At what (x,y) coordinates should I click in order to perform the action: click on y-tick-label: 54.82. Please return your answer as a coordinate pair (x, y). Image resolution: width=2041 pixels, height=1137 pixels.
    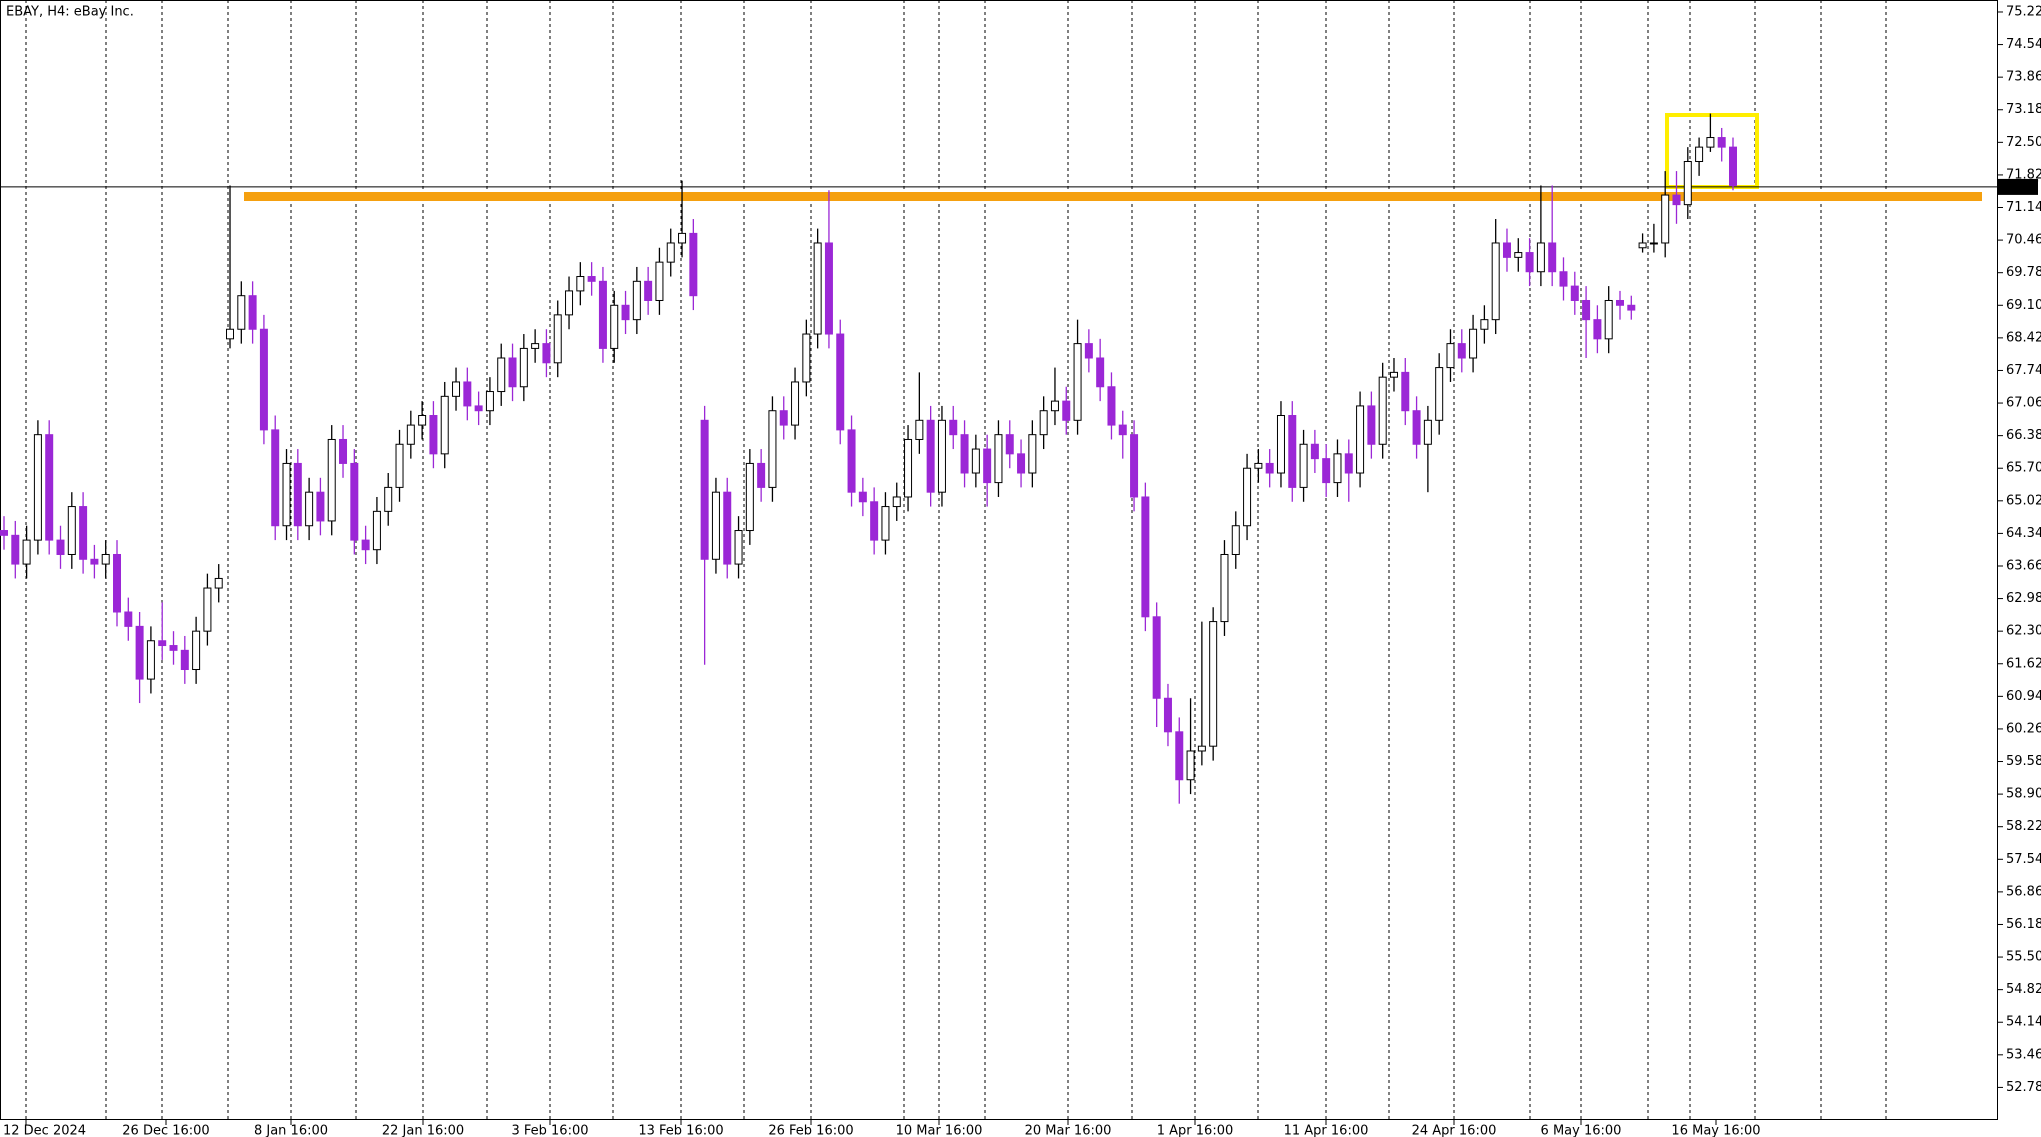
    Looking at the image, I should click on (2023, 989).